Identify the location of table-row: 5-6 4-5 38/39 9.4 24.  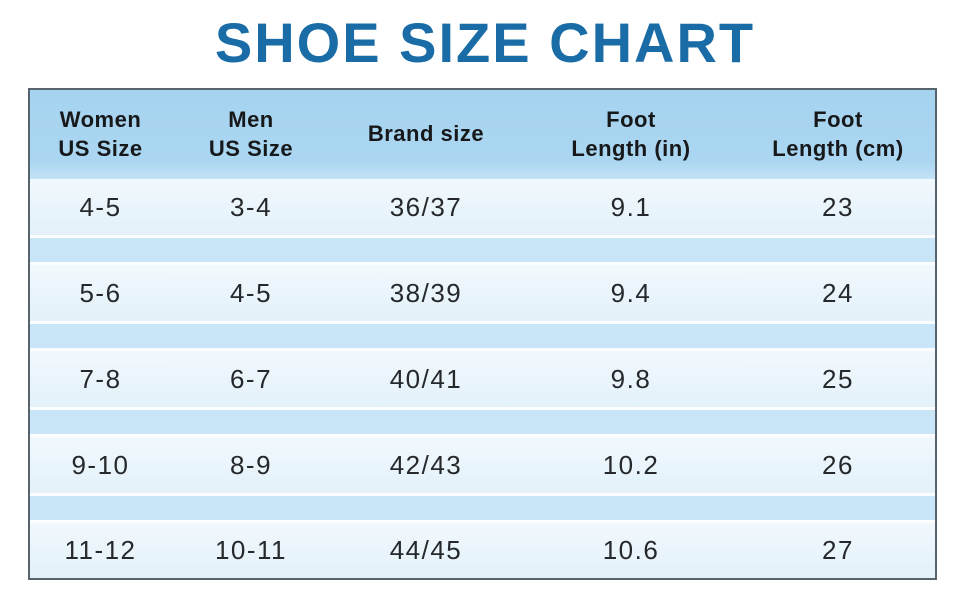
(482, 293).